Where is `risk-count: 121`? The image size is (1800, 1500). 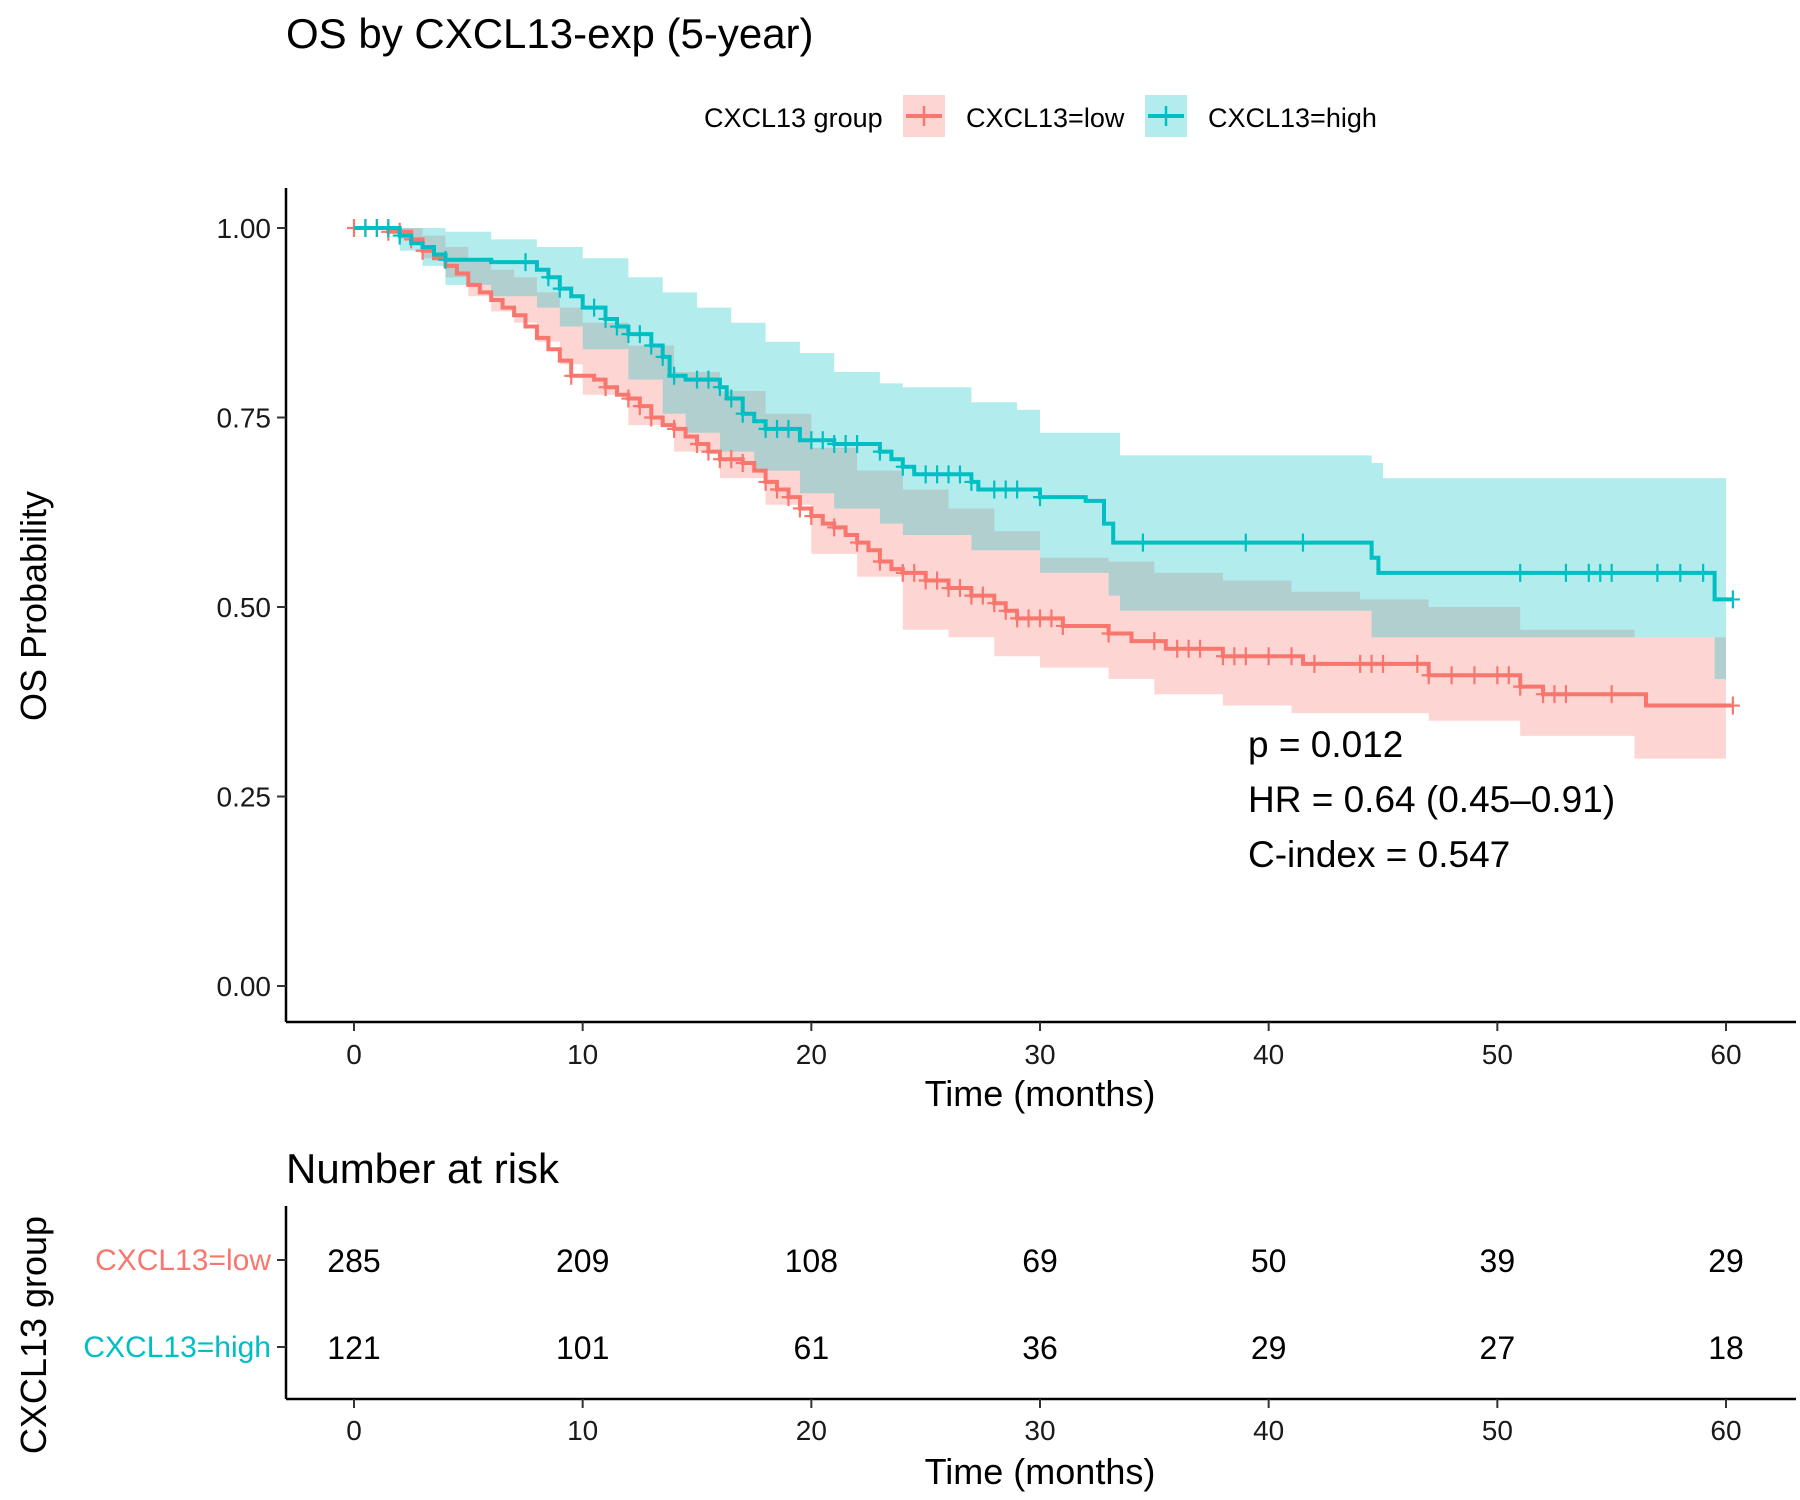
risk-count: 121 is located at coordinates (353, 1348).